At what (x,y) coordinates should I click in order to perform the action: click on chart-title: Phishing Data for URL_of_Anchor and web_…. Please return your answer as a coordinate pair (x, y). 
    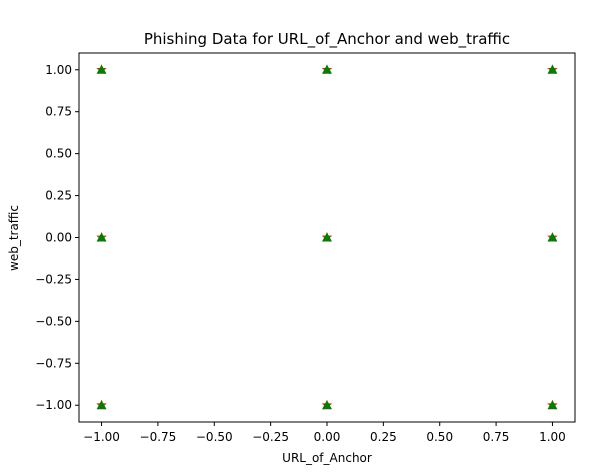
    Looking at the image, I should click on (327, 39).